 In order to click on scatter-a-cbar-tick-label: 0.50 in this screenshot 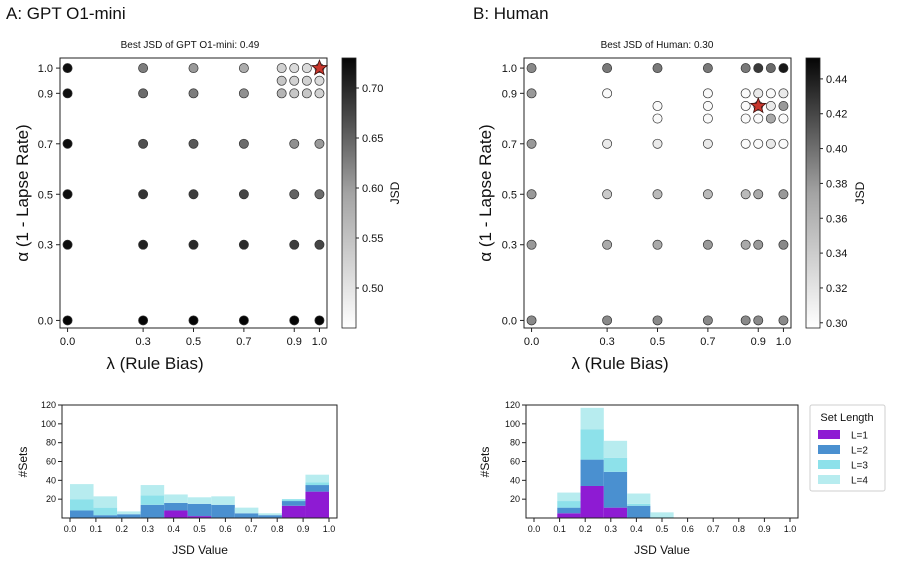, I will do `click(372, 289)`.